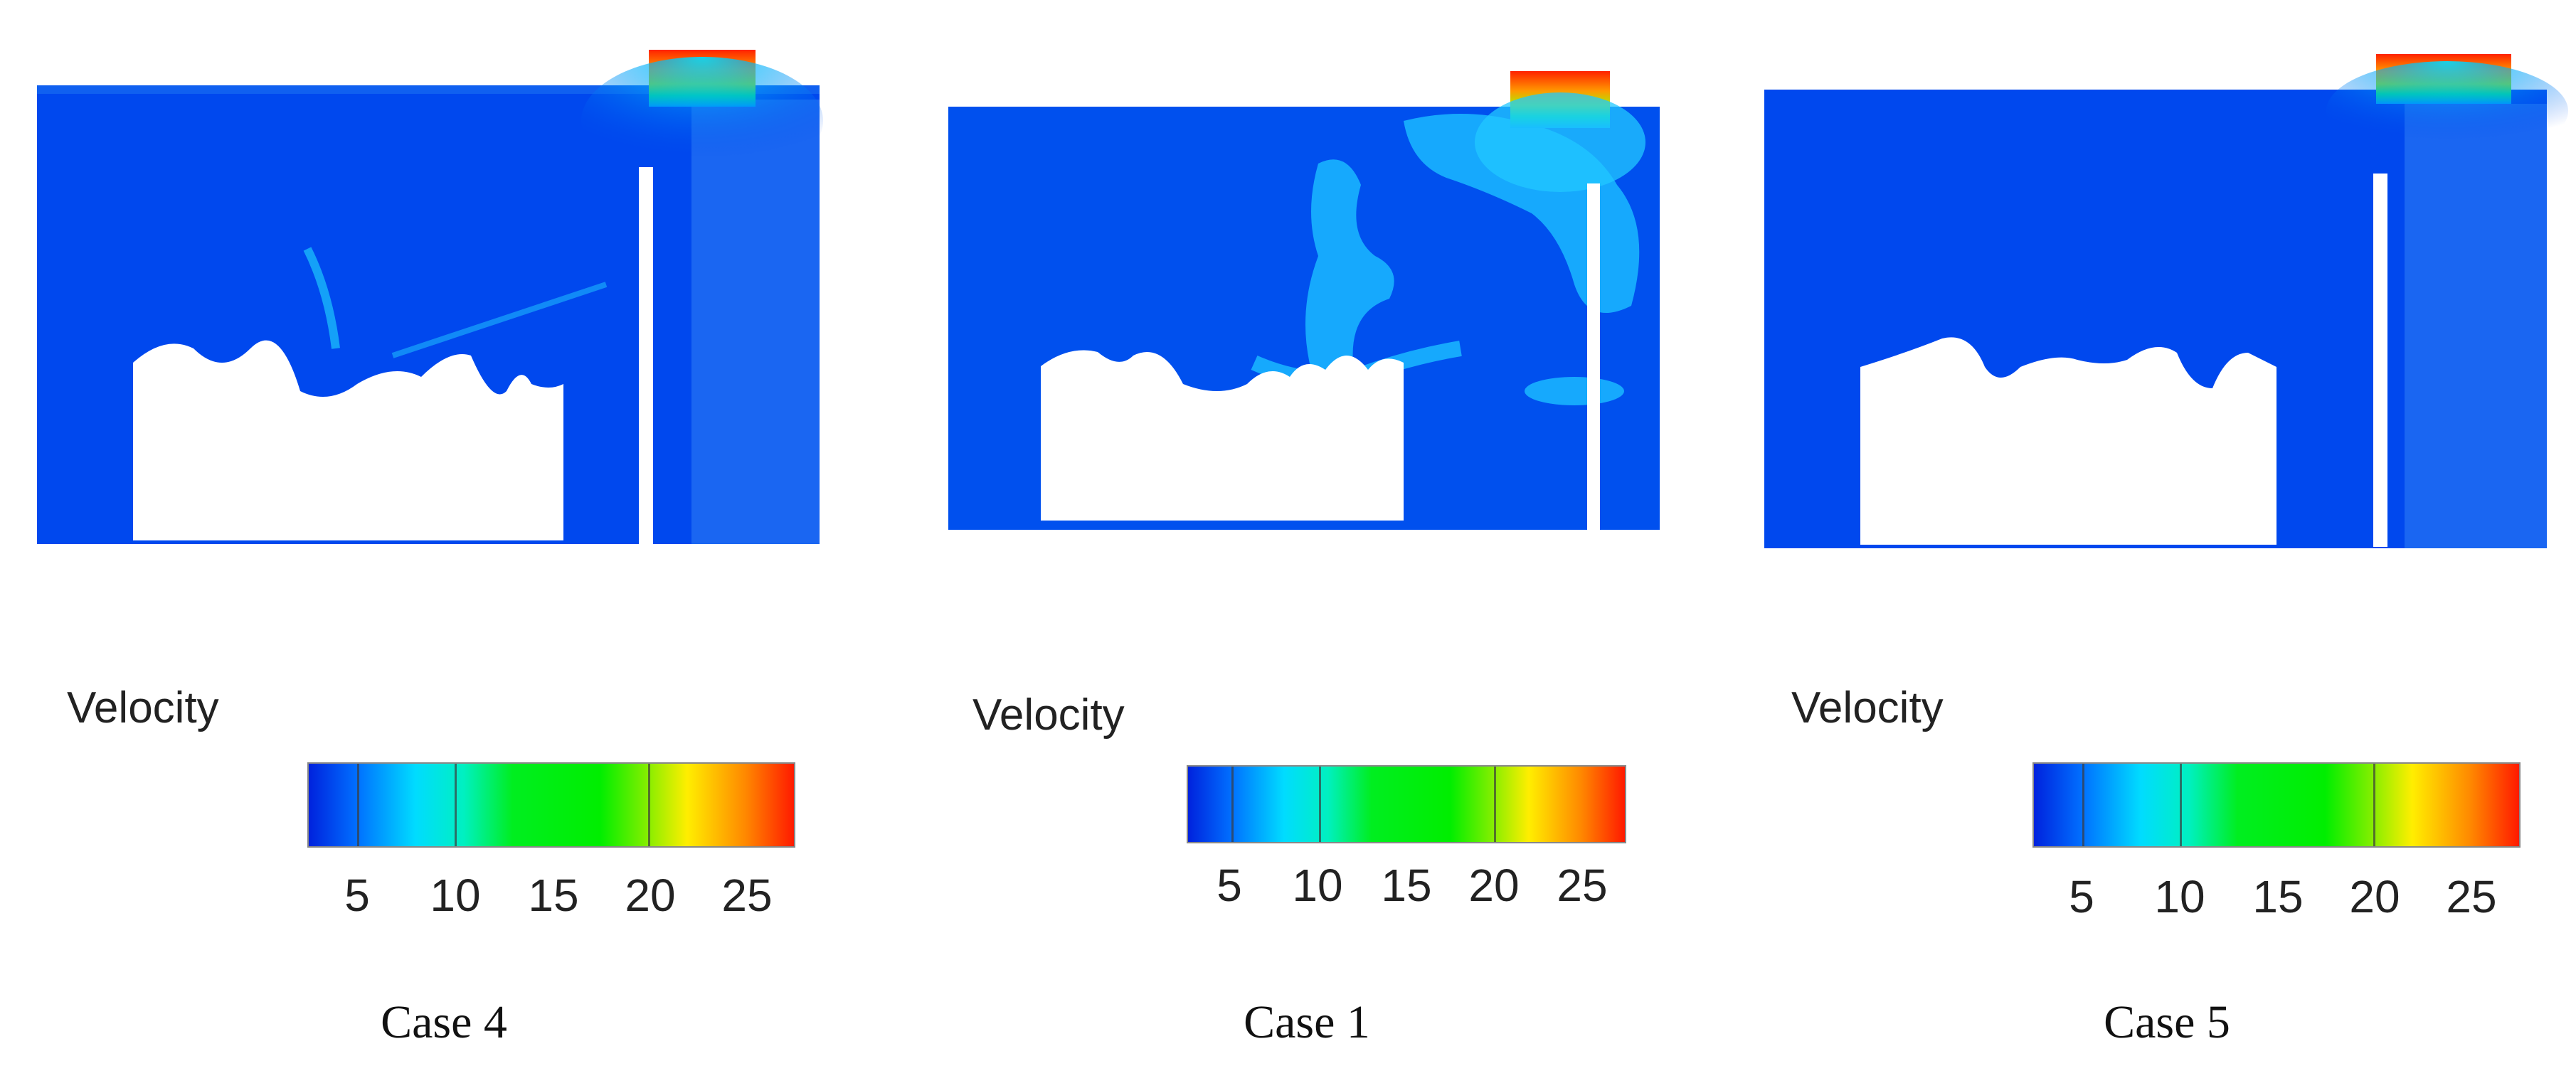 The image size is (2576, 1088). Describe the element at coordinates (444, 1022) in the screenshot. I see `case-label: Case 4` at that location.